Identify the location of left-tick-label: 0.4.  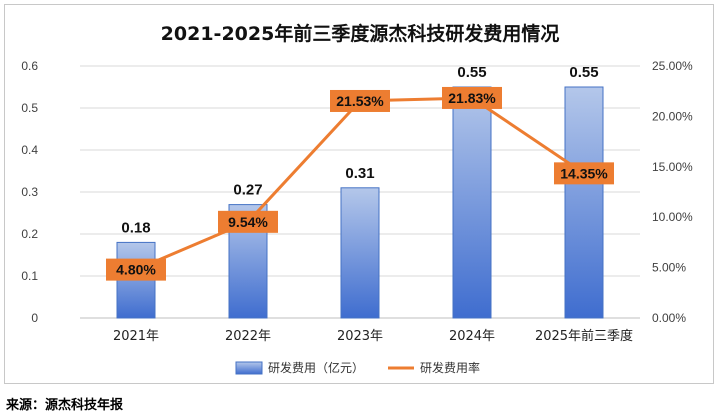
(29, 150).